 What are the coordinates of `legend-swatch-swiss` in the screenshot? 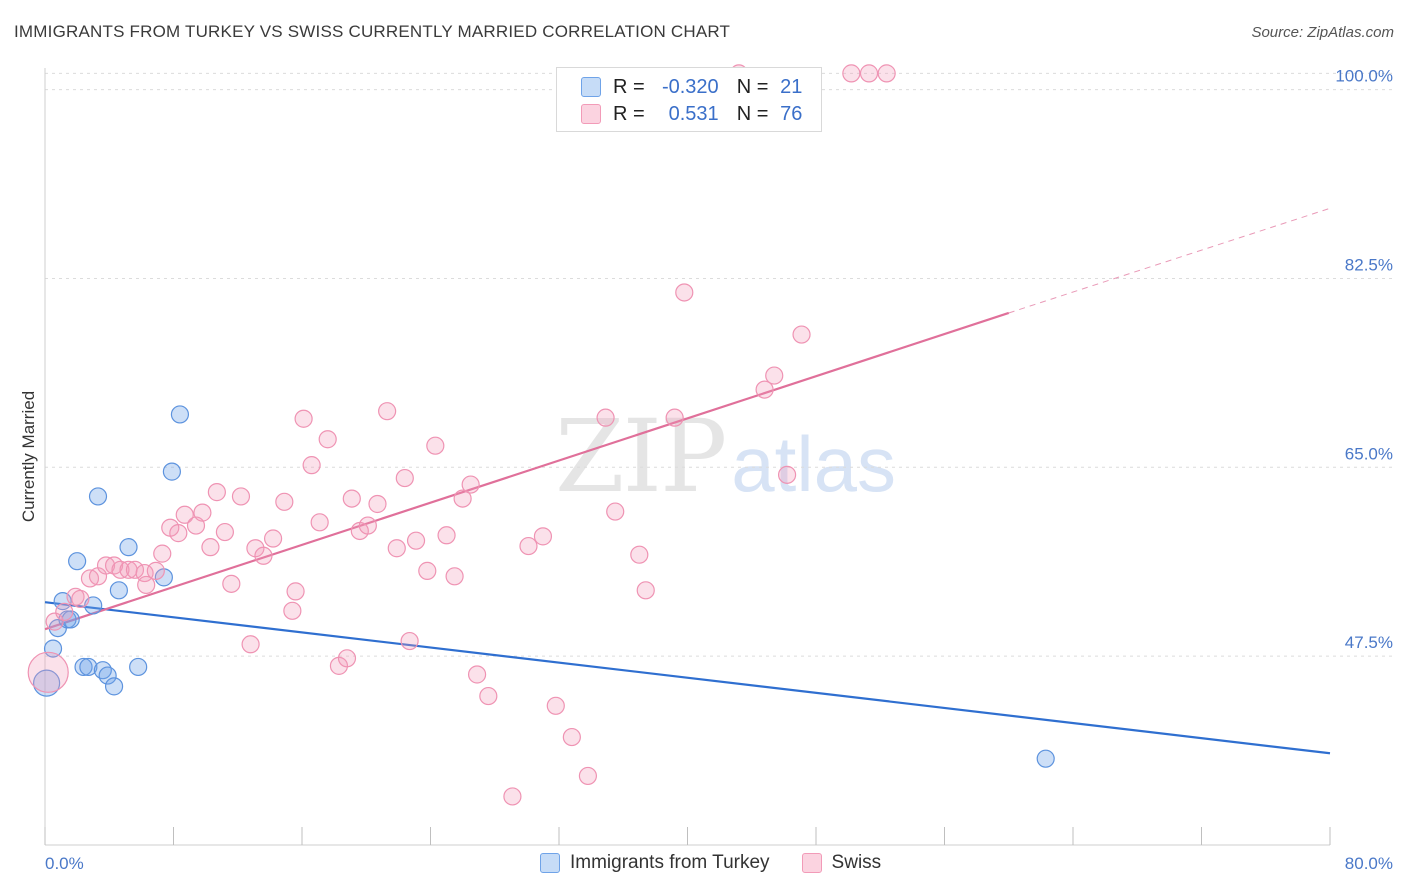 It's located at (591, 114).